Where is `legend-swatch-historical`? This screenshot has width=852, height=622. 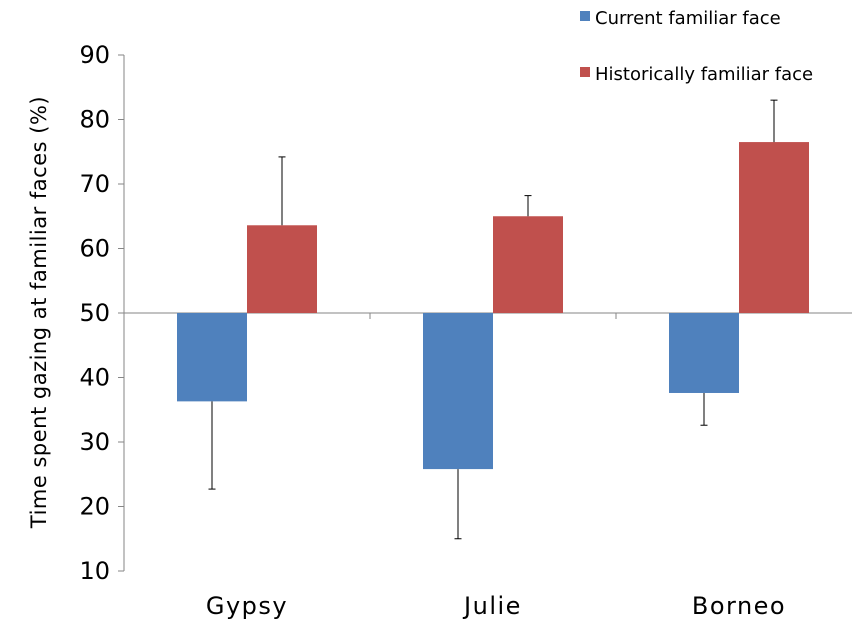 legend-swatch-historical is located at coordinates (585, 72).